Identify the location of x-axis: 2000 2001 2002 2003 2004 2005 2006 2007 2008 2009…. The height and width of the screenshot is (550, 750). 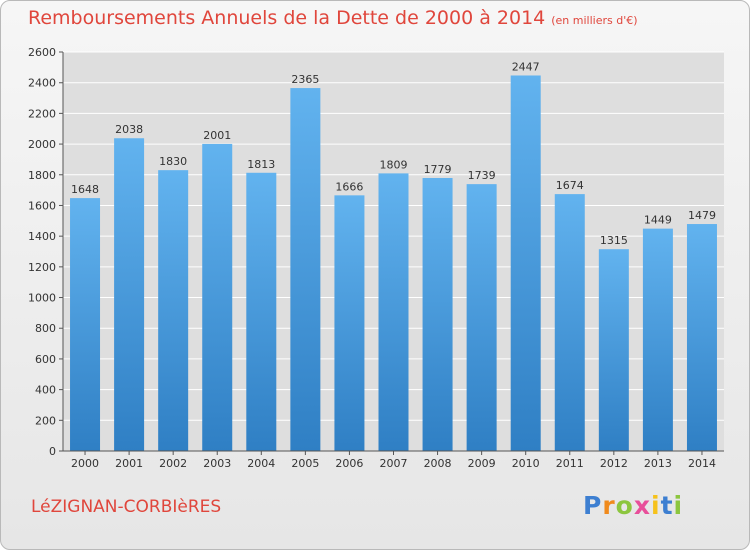
(393, 460).